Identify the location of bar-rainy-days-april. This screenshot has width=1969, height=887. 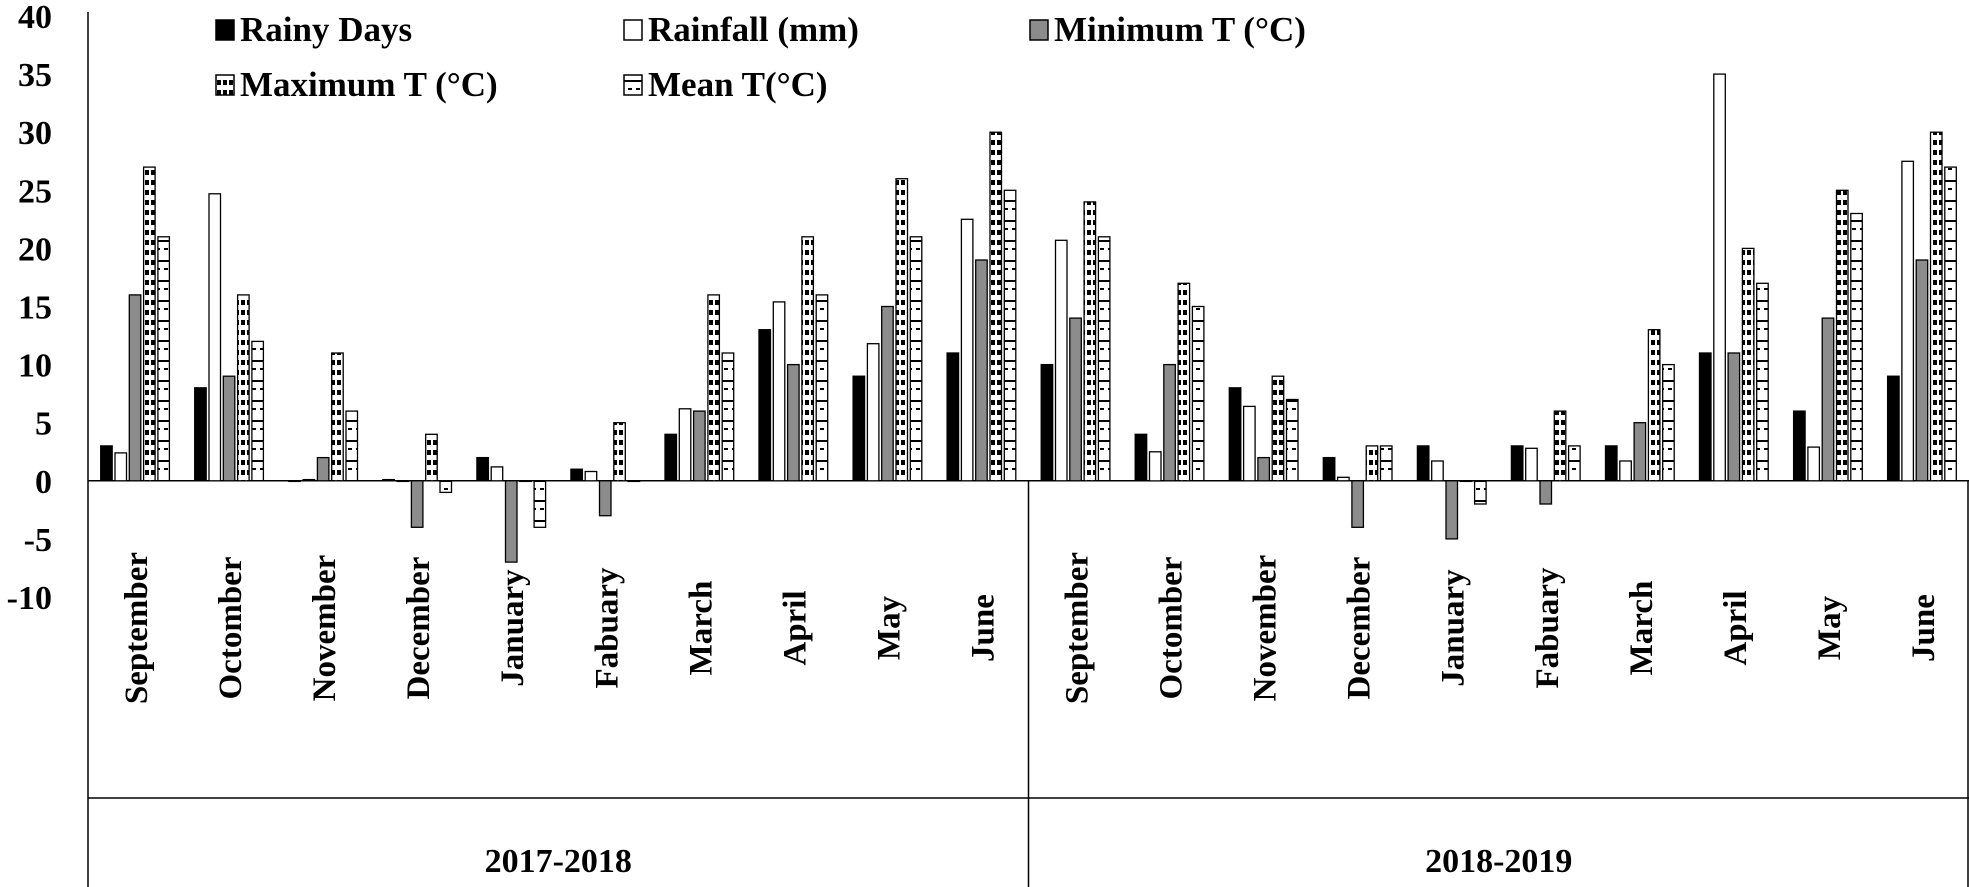
(765, 405).